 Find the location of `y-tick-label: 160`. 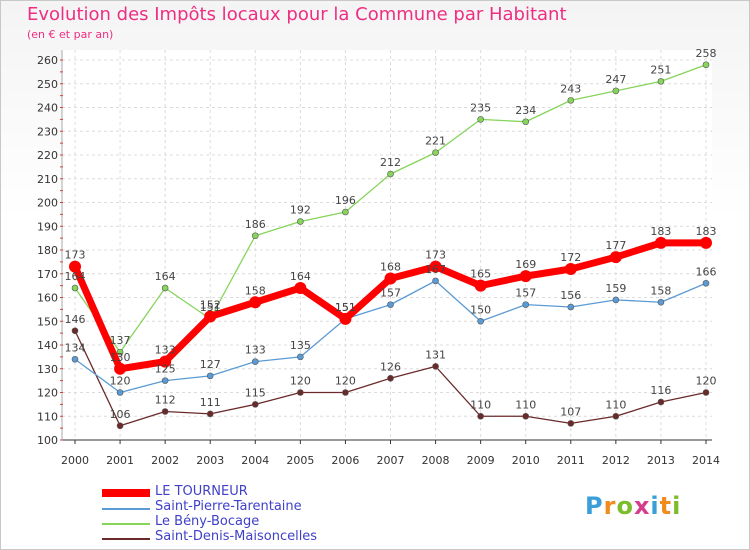

y-tick-label: 160 is located at coordinates (47, 298).